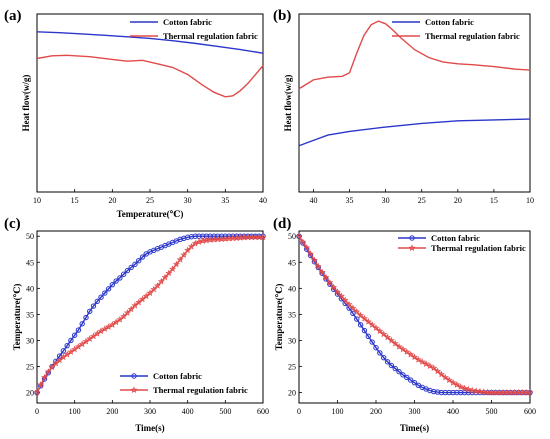 This screenshot has width=550, height=439. Describe the element at coordinates (282, 16) in the screenshot. I see `panel-label: (b)` at that location.